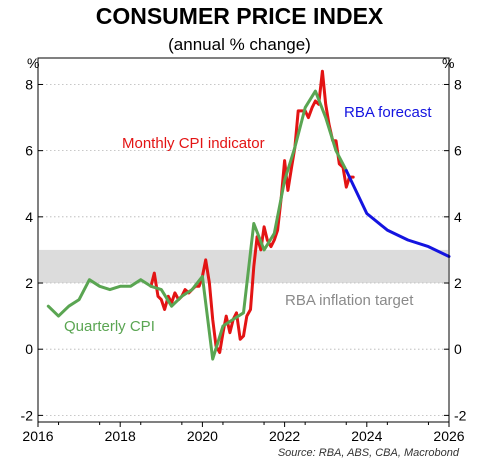 The width and height of the screenshot is (479, 466). I want to click on x-tick-label: 2022, so click(284, 436).